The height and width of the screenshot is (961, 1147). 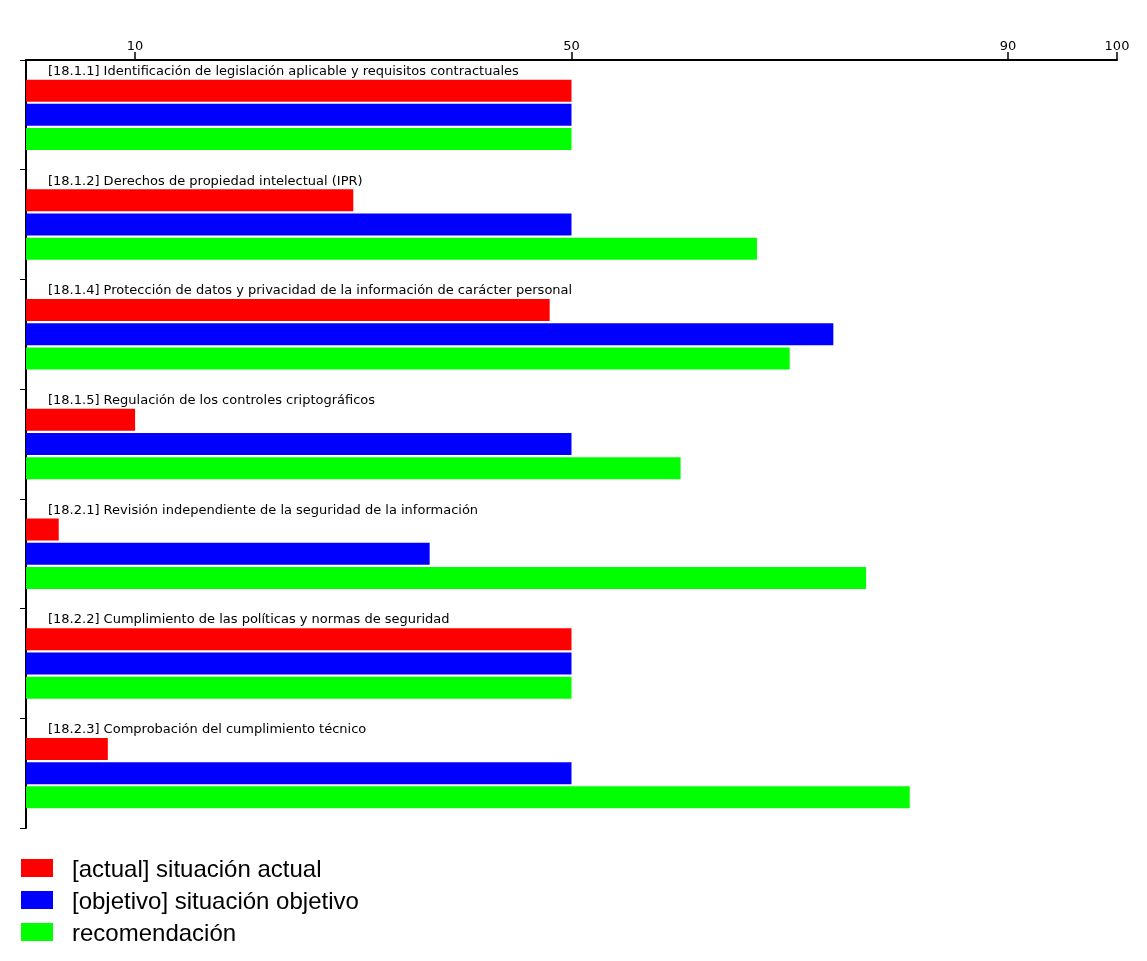 What do you see at coordinates (571, 45) in the screenshot?
I see `x-tick-label: 50` at bounding box center [571, 45].